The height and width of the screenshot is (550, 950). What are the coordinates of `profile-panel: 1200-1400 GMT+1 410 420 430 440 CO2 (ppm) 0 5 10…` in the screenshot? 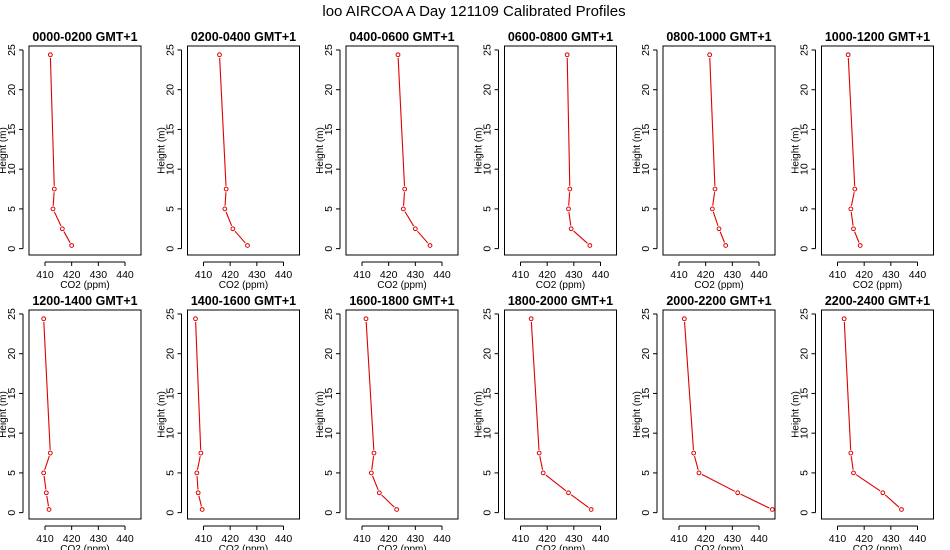 It's located at (71, 422).